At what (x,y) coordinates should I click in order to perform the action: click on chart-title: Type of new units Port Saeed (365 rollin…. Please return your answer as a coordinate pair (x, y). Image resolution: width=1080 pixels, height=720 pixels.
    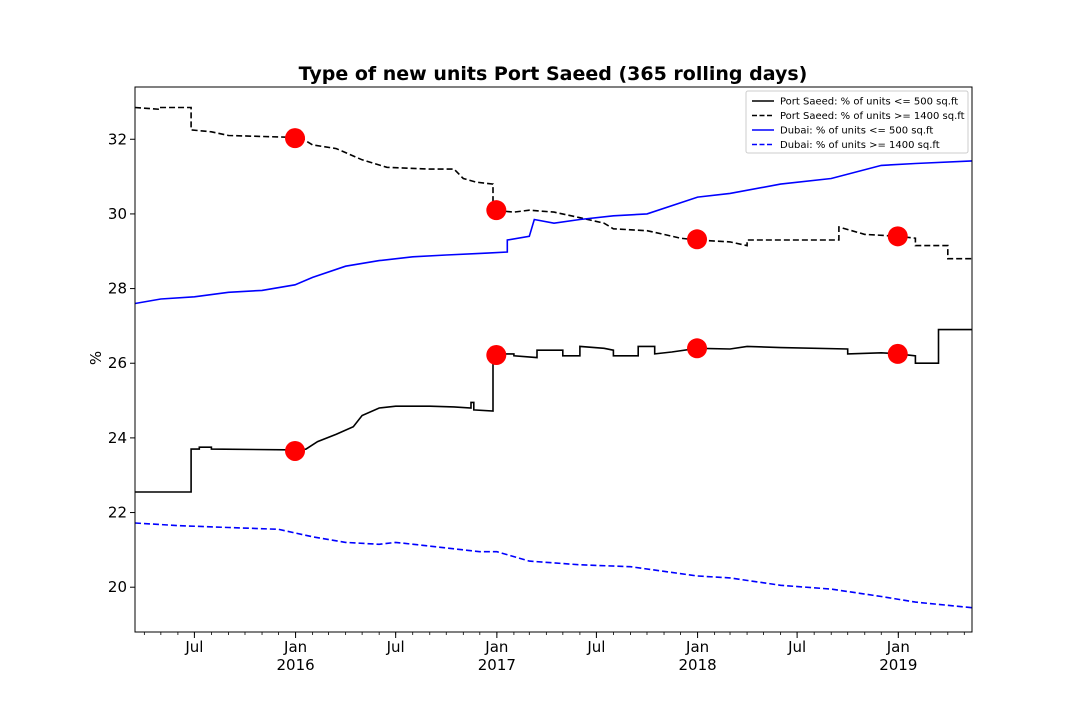
    Looking at the image, I should click on (553, 74).